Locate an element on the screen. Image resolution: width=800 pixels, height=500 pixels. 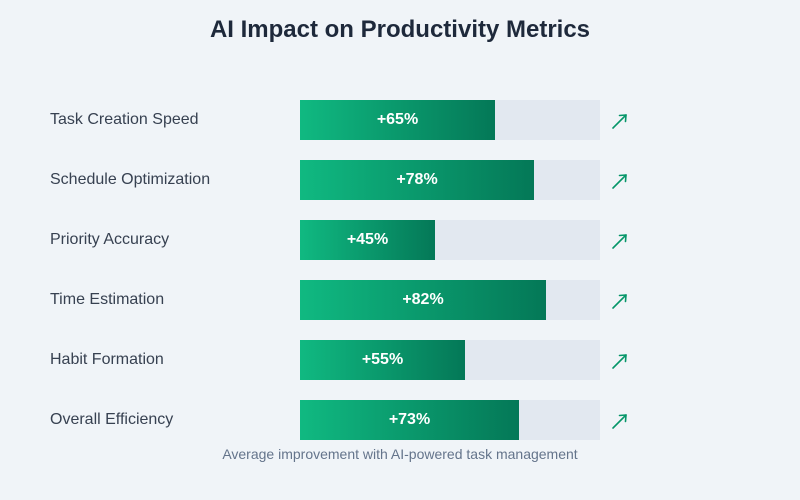
bar-track: +65% is located at coordinates (450, 120).